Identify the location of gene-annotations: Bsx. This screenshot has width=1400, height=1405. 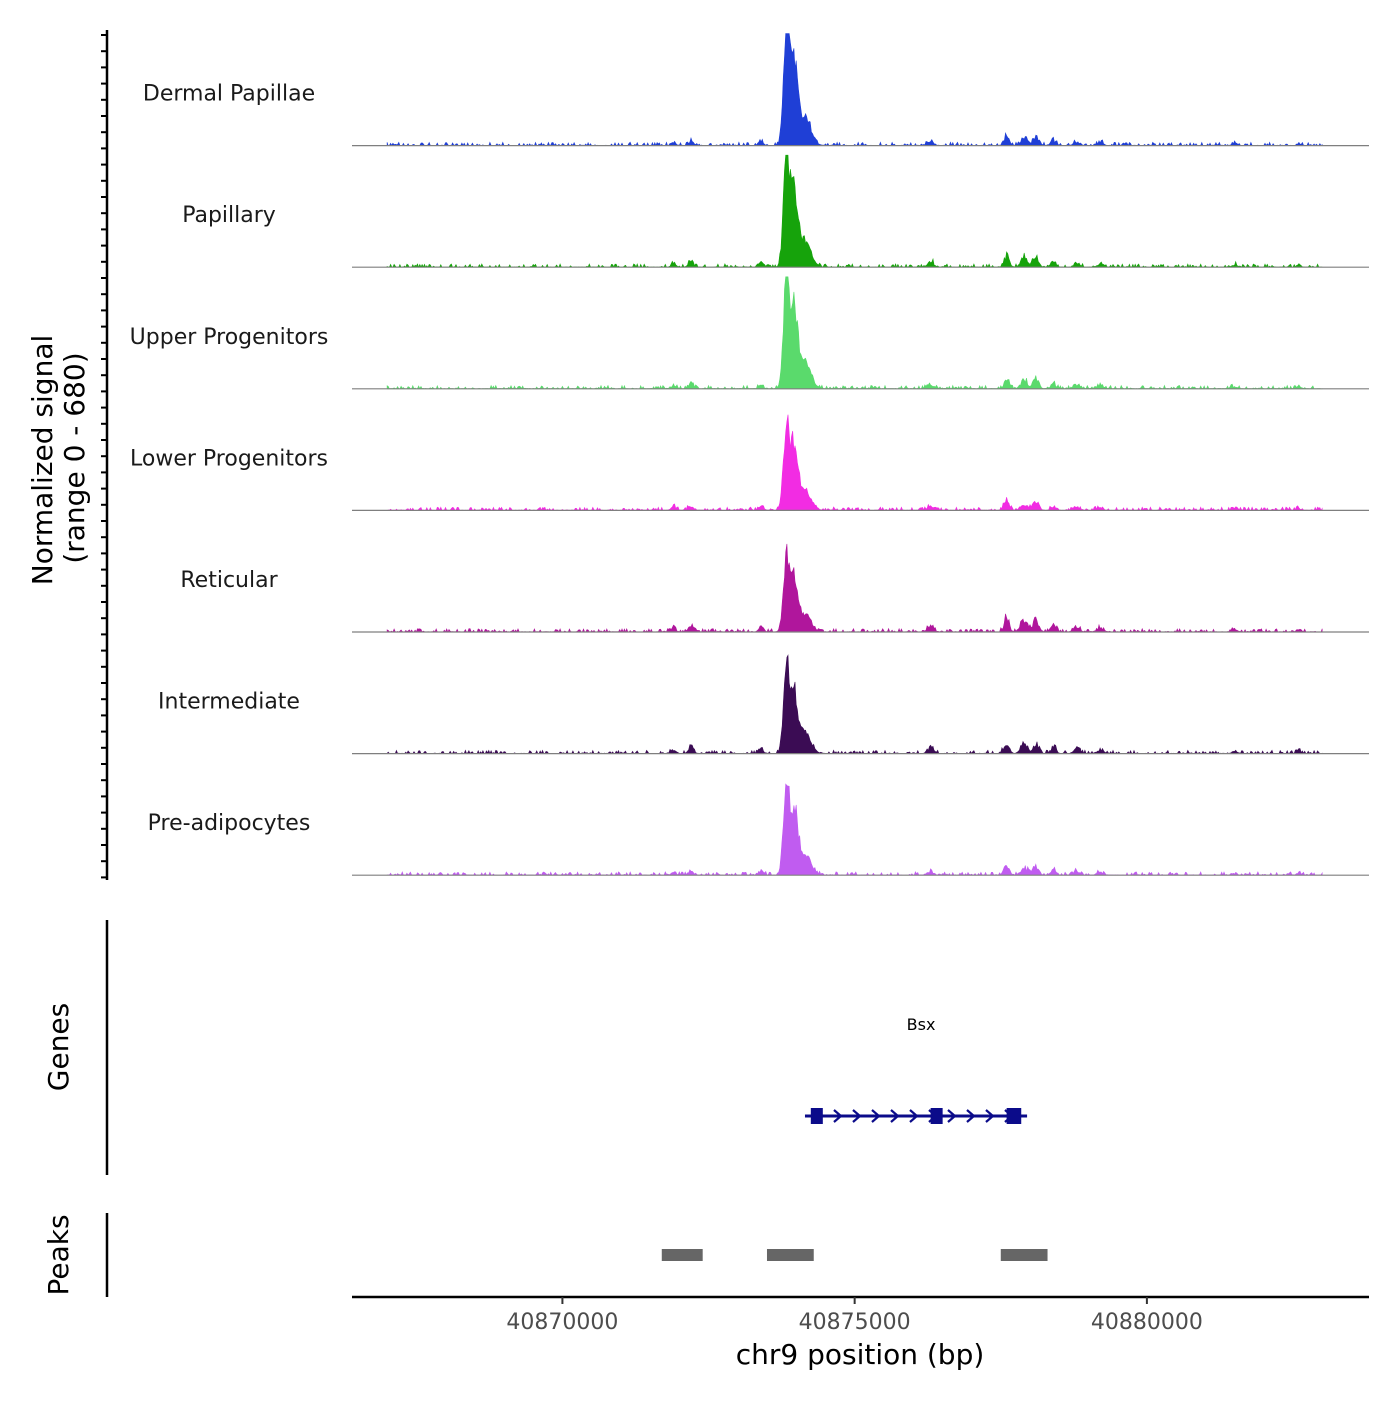
(916, 1069).